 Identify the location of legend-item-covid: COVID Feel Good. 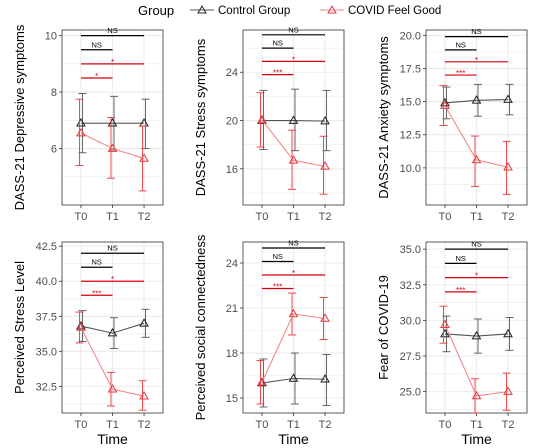
(380, 10).